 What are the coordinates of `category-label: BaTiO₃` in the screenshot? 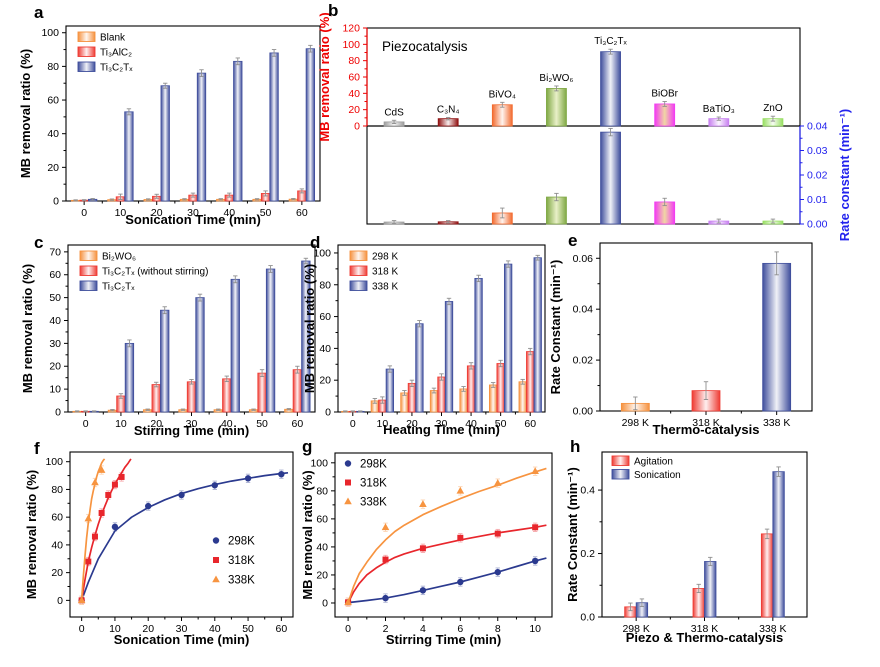 It's located at (719, 109).